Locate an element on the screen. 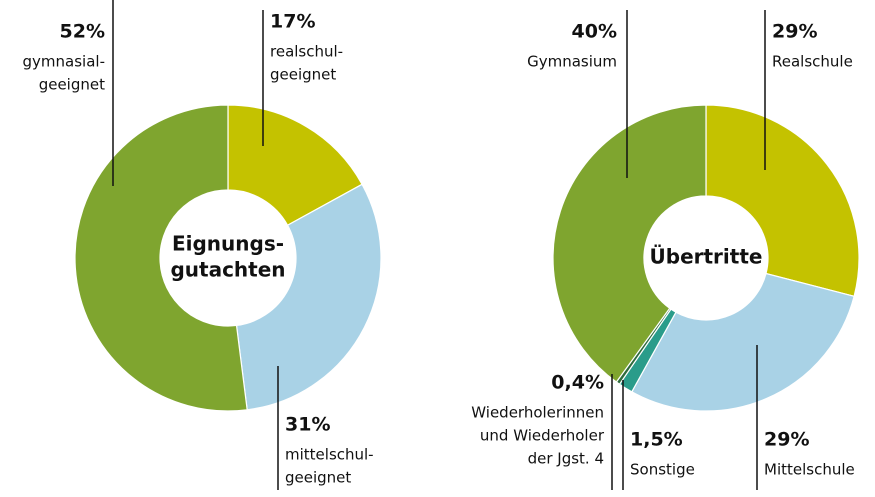 This screenshot has width=875, height=497. value-label: 1,5% is located at coordinates (656, 440).